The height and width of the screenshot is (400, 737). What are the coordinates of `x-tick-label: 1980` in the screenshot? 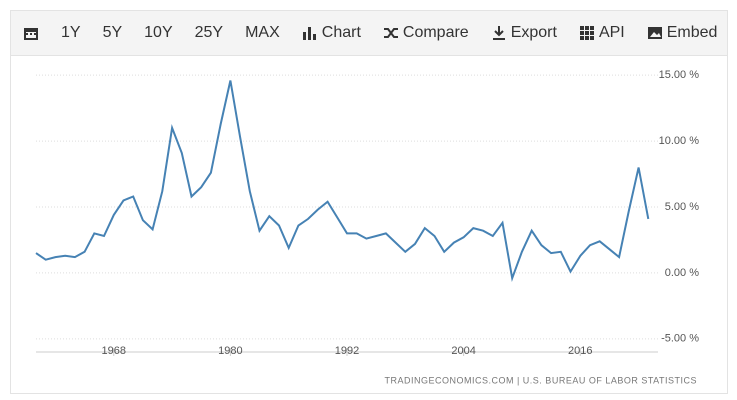 It's located at (230, 351).